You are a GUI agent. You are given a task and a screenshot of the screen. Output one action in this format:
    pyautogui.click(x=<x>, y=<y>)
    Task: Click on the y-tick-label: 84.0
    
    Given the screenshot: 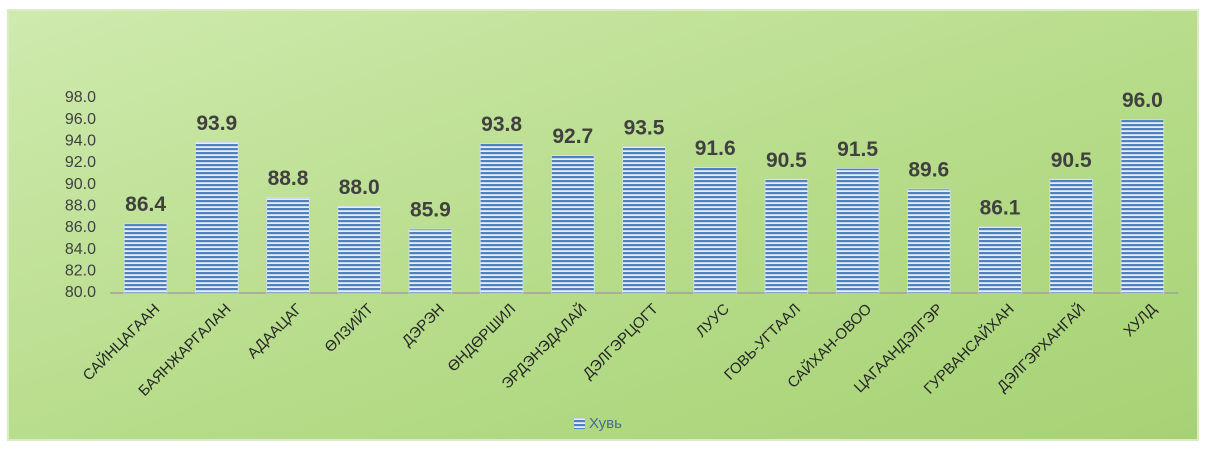 What is the action you would take?
    pyautogui.click(x=80, y=249)
    